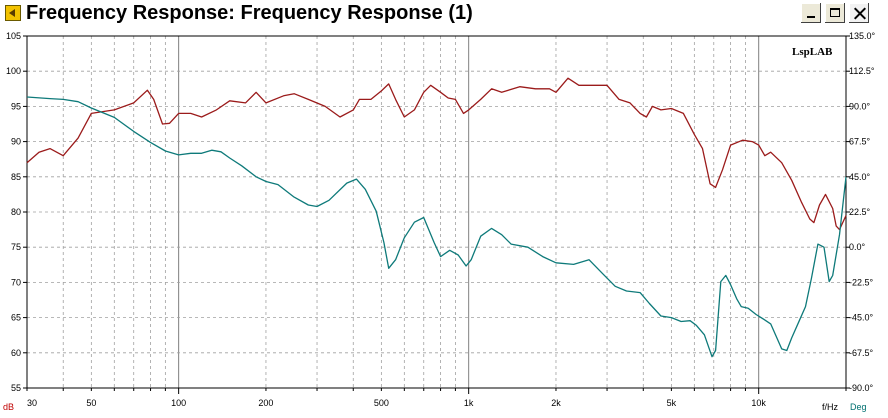  I want to click on maximize-icon, so click(835, 13).